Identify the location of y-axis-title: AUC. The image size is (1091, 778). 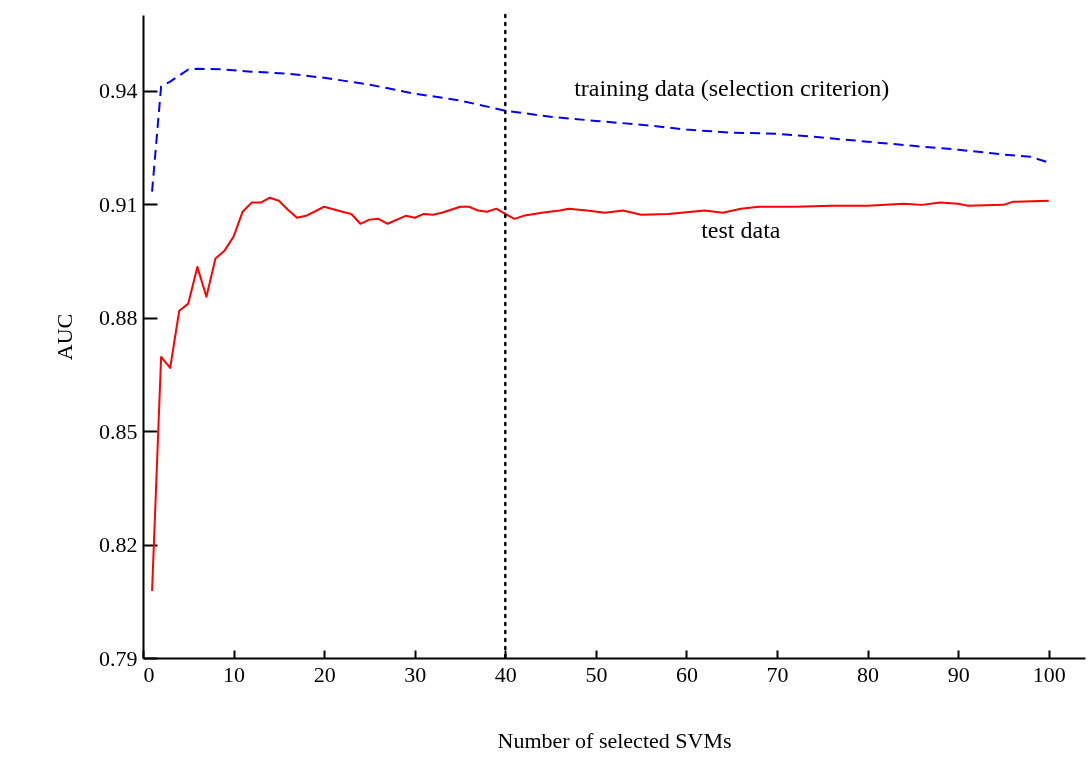
(64, 337).